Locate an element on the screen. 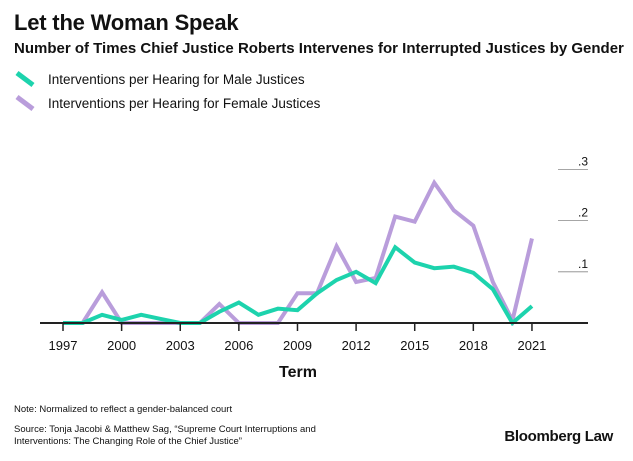 The image size is (633, 461). x-tick-label: 2018 is located at coordinates (473, 345).